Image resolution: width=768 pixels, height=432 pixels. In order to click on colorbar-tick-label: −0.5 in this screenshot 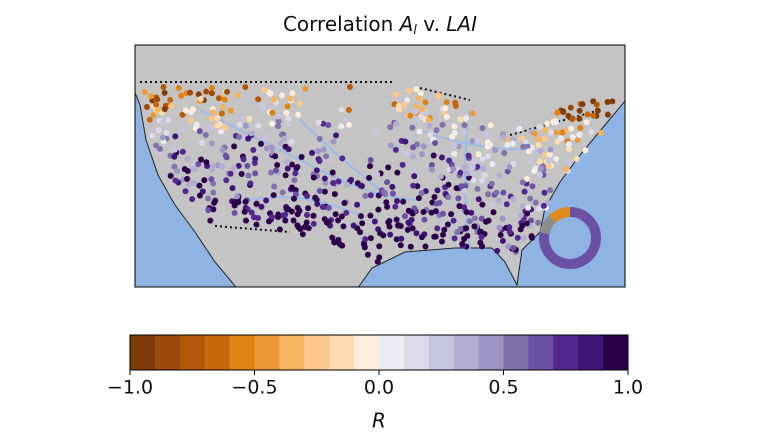, I will do `click(254, 388)`.